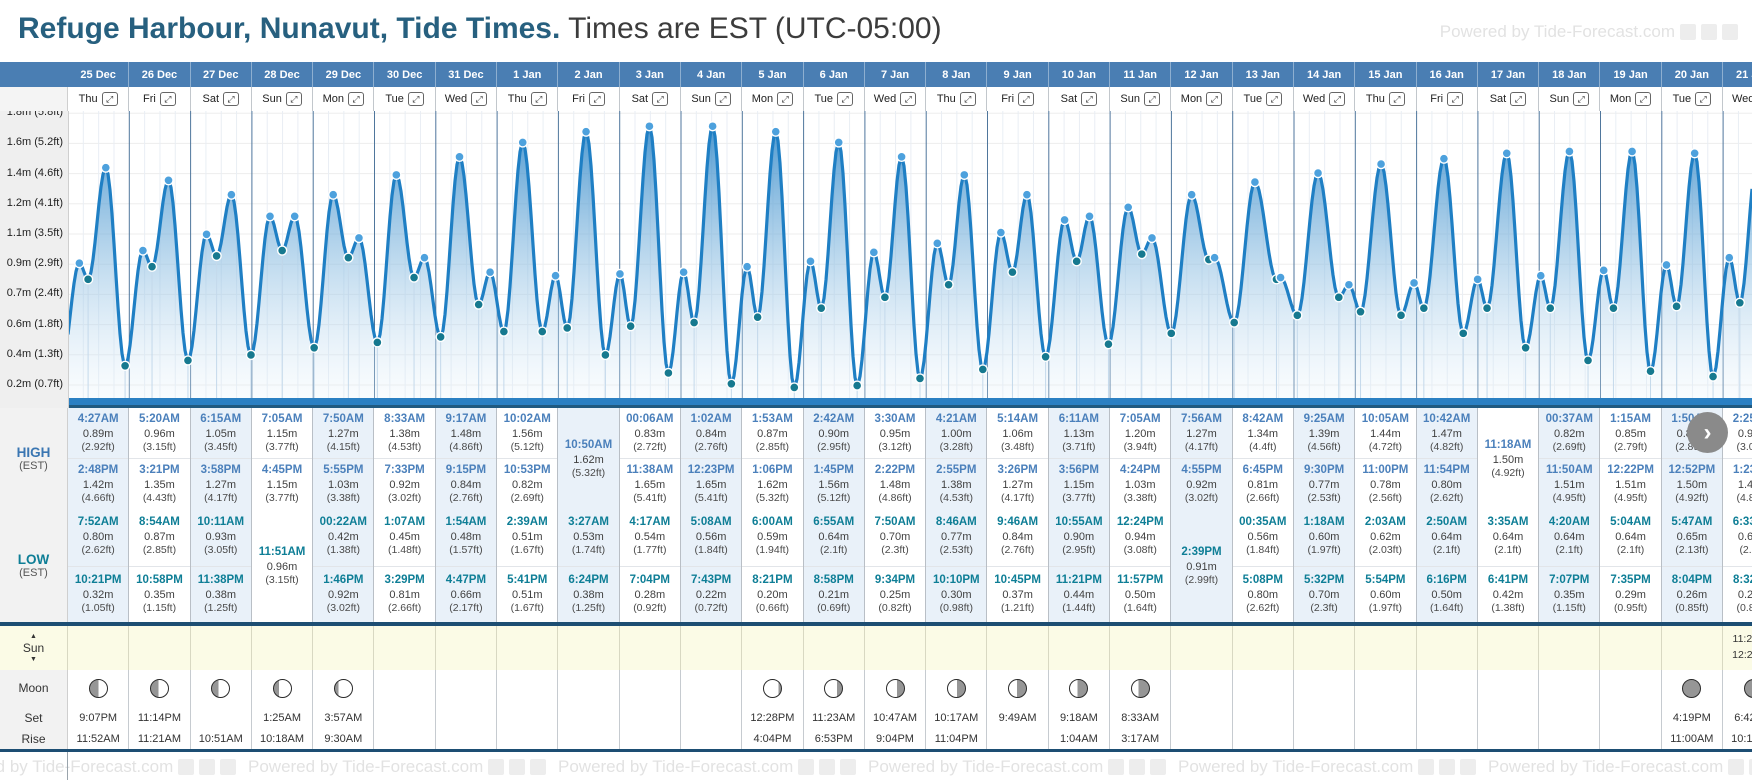  I want to click on tide-height-ft: (4.95ft), so click(1630, 498).